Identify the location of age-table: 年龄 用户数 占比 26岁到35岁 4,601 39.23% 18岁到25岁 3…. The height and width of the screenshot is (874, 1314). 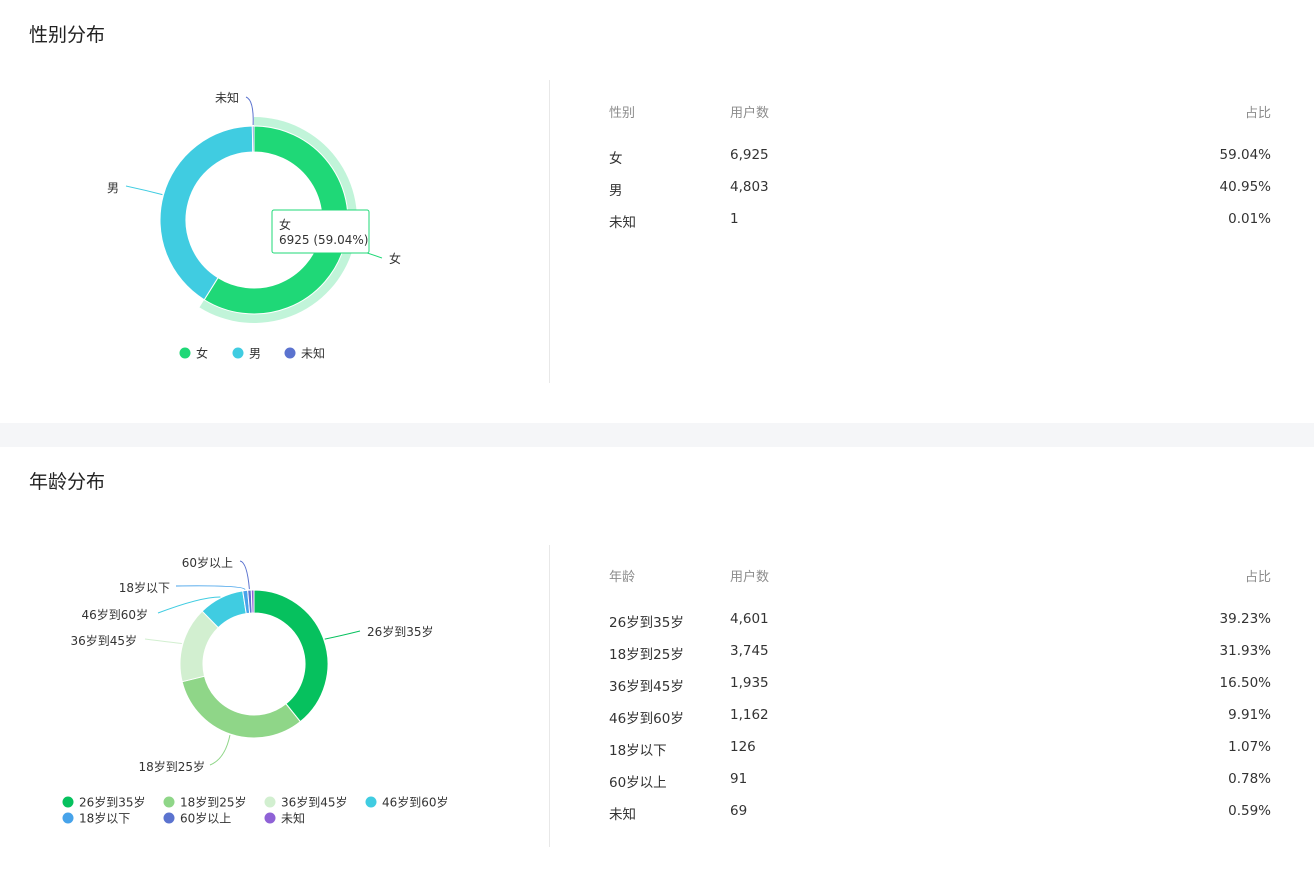
(940, 696).